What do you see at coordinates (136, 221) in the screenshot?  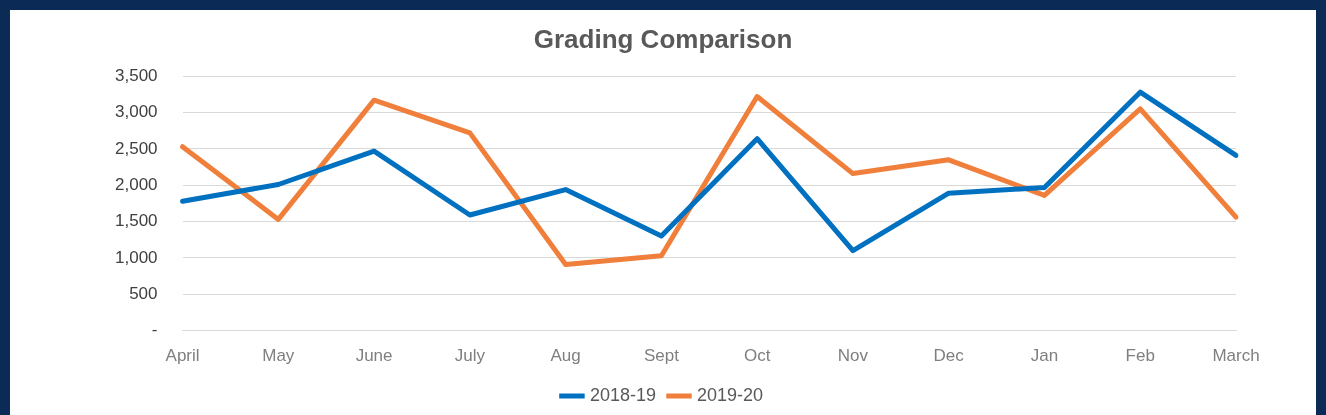 I see `y-tick-label: 1,500` at bounding box center [136, 221].